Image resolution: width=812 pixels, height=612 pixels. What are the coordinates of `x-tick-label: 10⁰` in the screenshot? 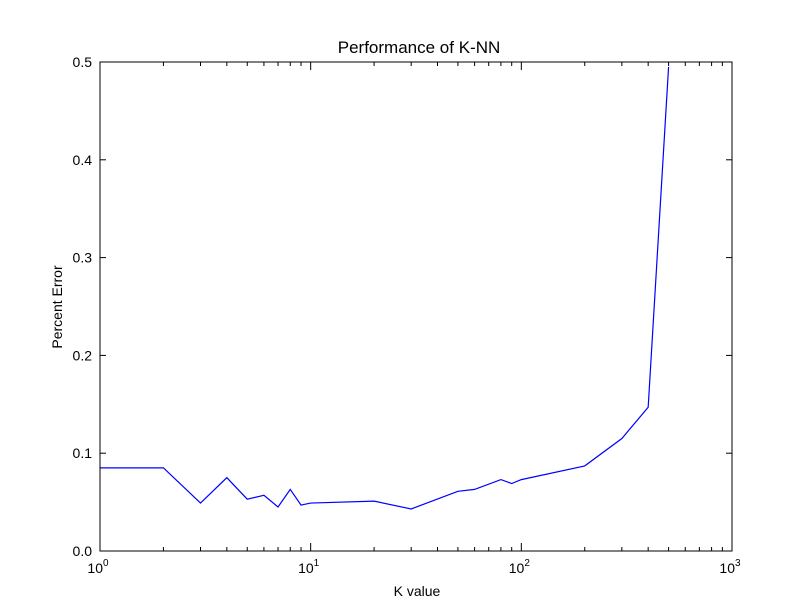 It's located at (98, 567).